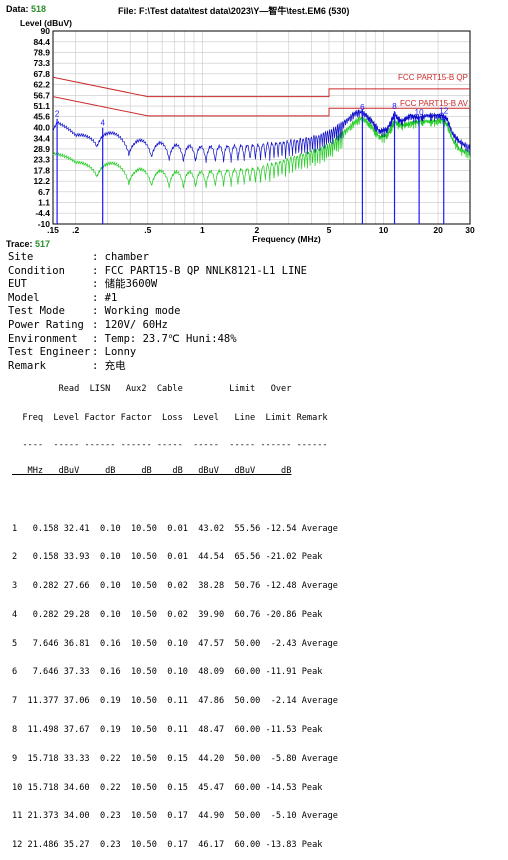  I want to click on x-tick-label: 30, so click(470, 230).